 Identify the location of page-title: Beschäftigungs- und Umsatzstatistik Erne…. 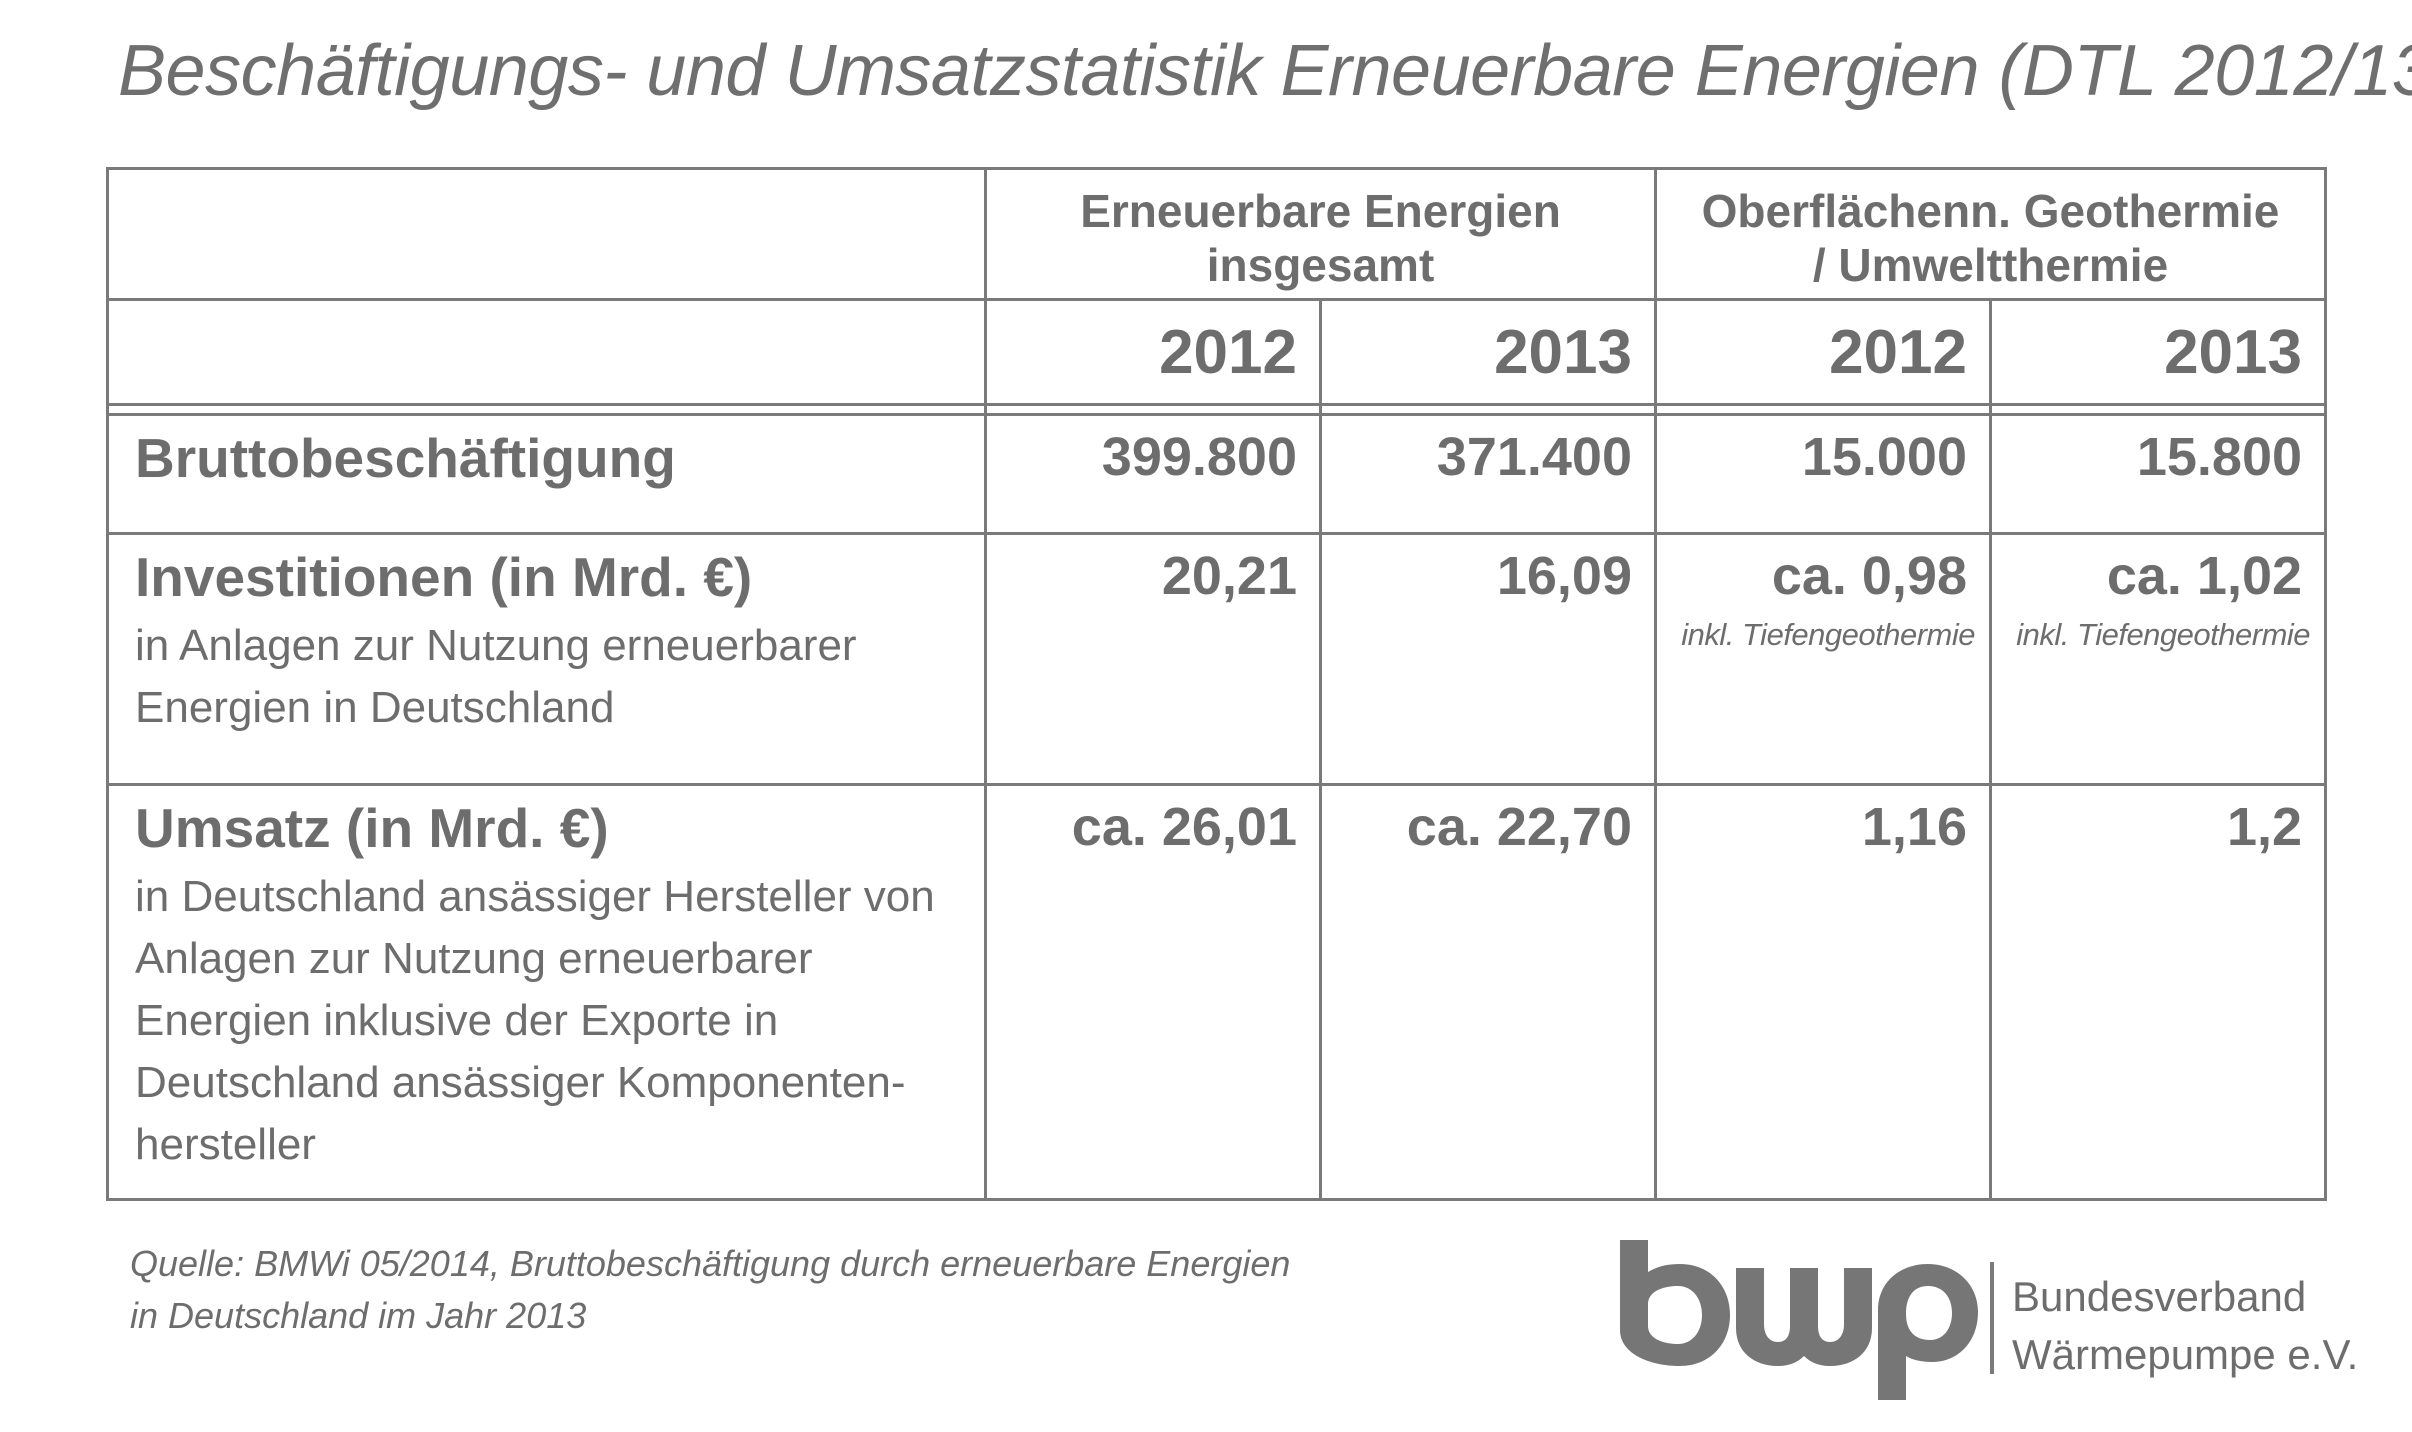
(1265, 71).